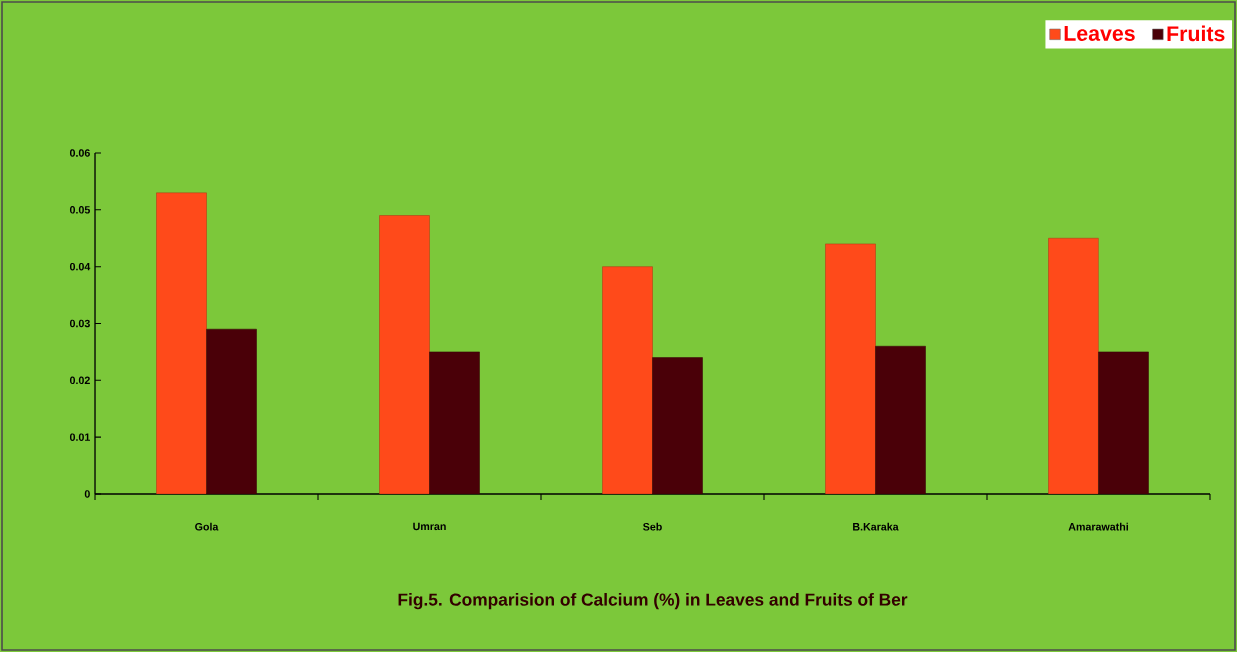 Image resolution: width=1237 pixels, height=652 pixels. What do you see at coordinates (1196, 33) in the screenshot?
I see `legend-label: Fruits` at bounding box center [1196, 33].